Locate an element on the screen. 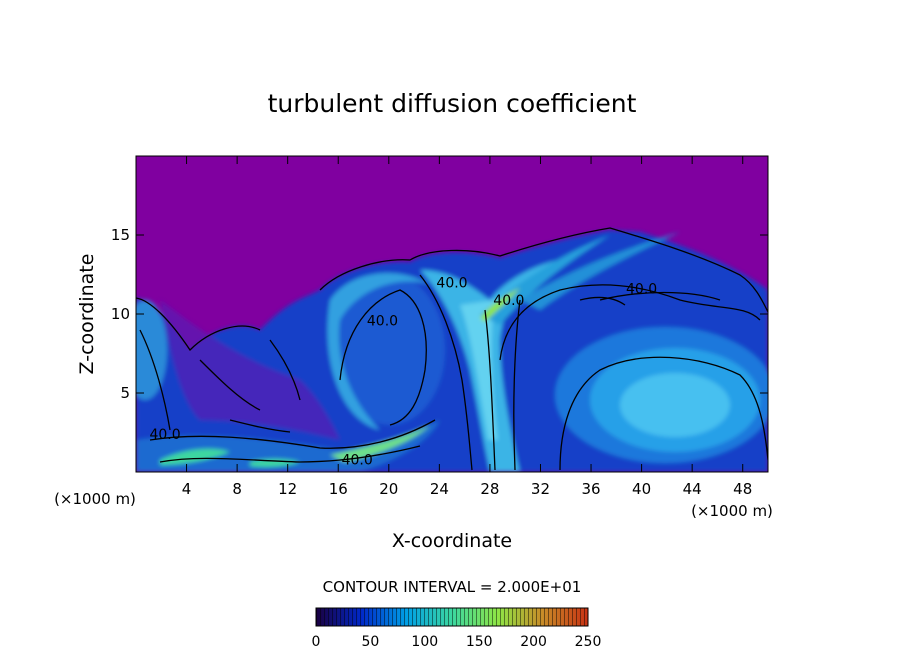 The image size is (904, 654). x-tick-label: 4 is located at coordinates (187, 489).